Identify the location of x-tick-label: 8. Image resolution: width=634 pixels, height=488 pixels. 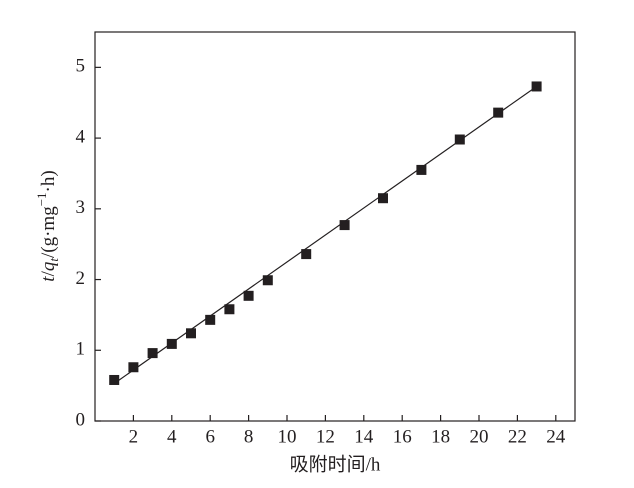
(249, 436).